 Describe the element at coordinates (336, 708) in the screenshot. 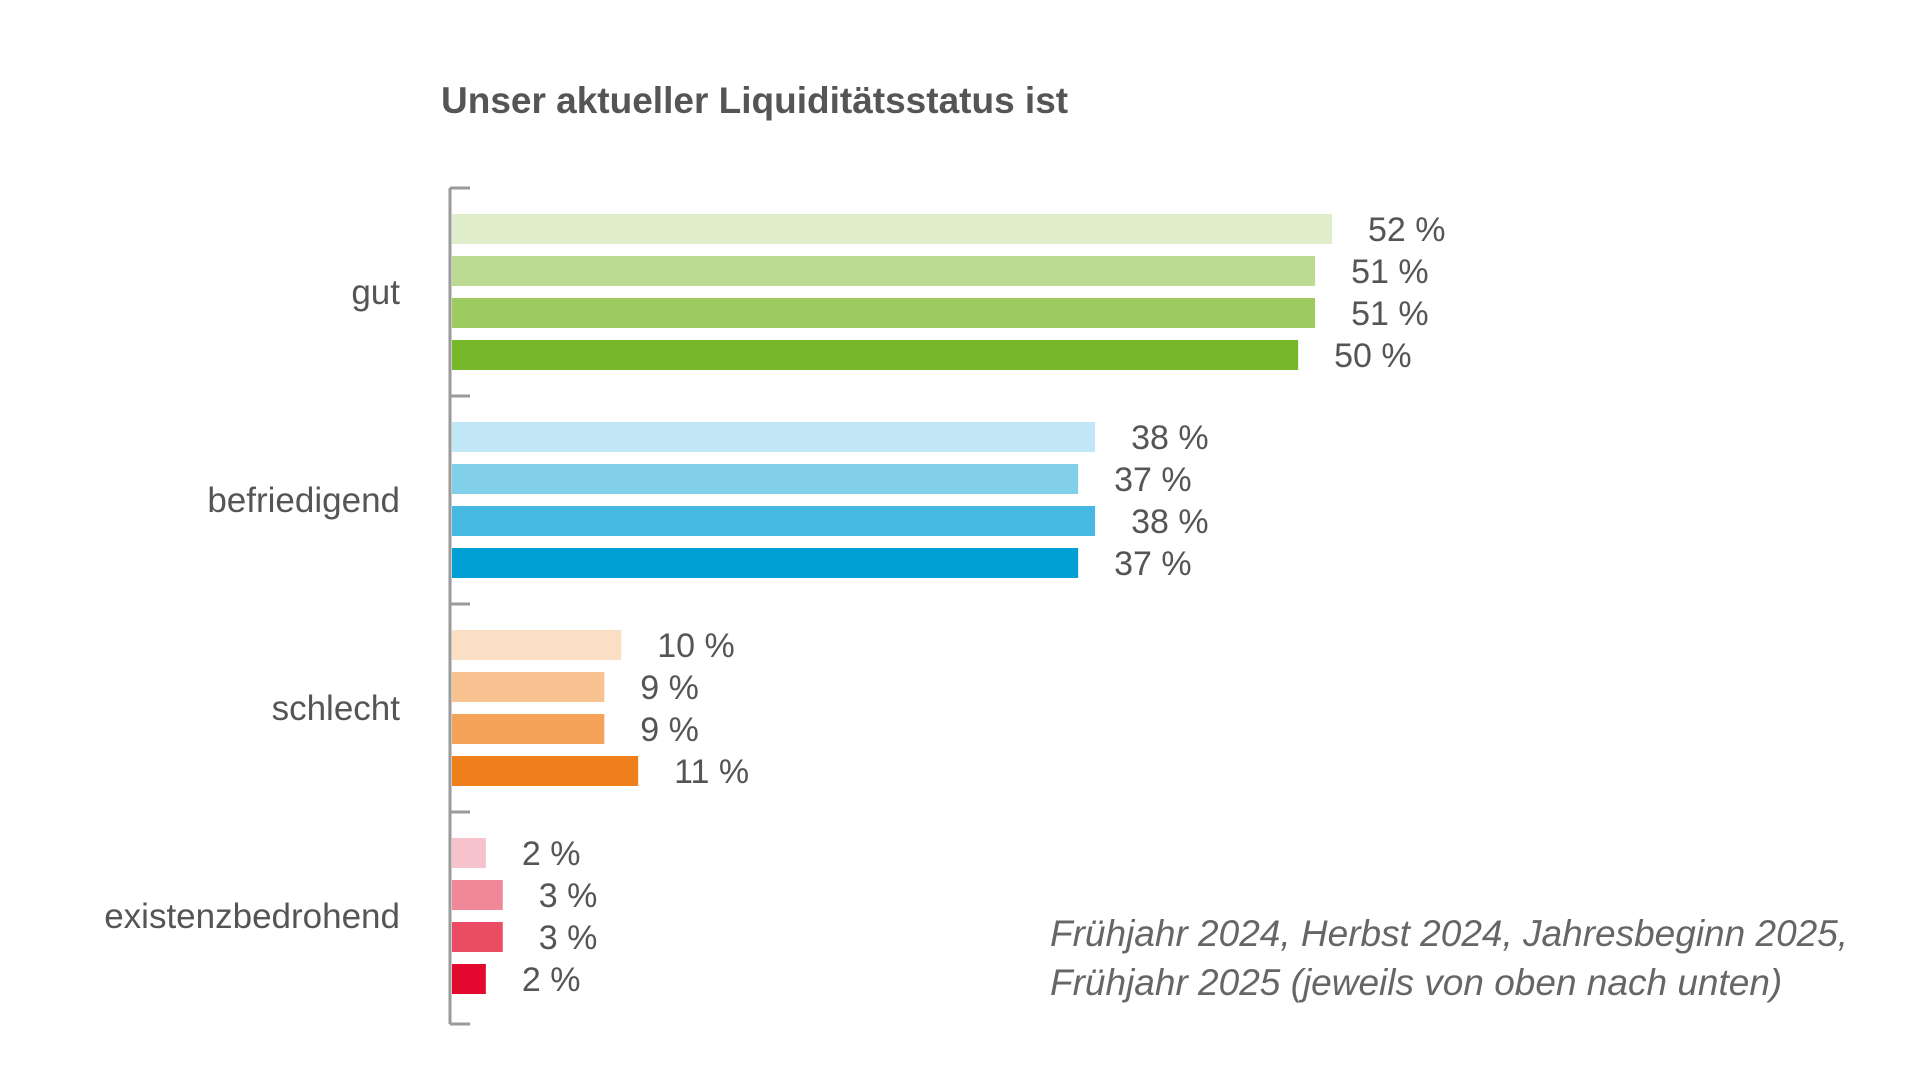

I see `category-label: schlecht` at that location.